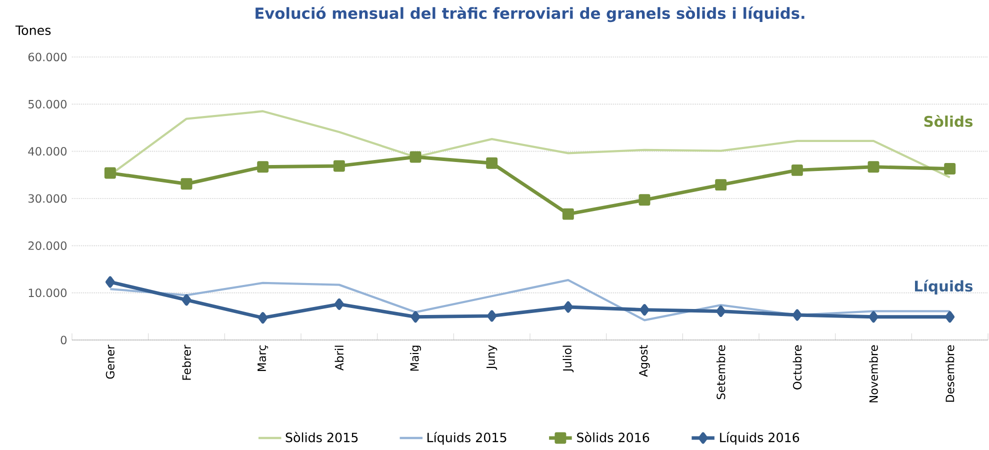 Image resolution: width=989 pixels, height=450 pixels. What do you see at coordinates (949, 373) in the screenshot?
I see `x-tick-label: Desembre` at bounding box center [949, 373].